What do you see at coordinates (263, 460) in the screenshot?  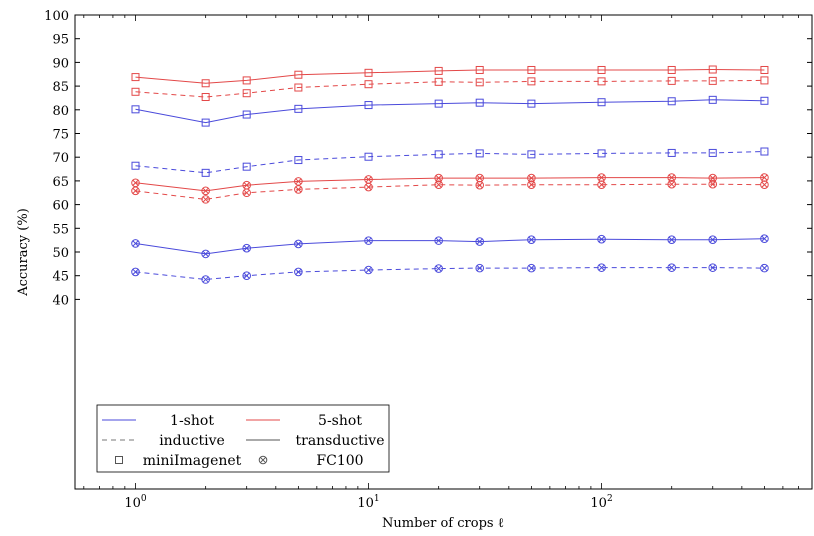 I see `legend-symbol-circle-x` at bounding box center [263, 460].